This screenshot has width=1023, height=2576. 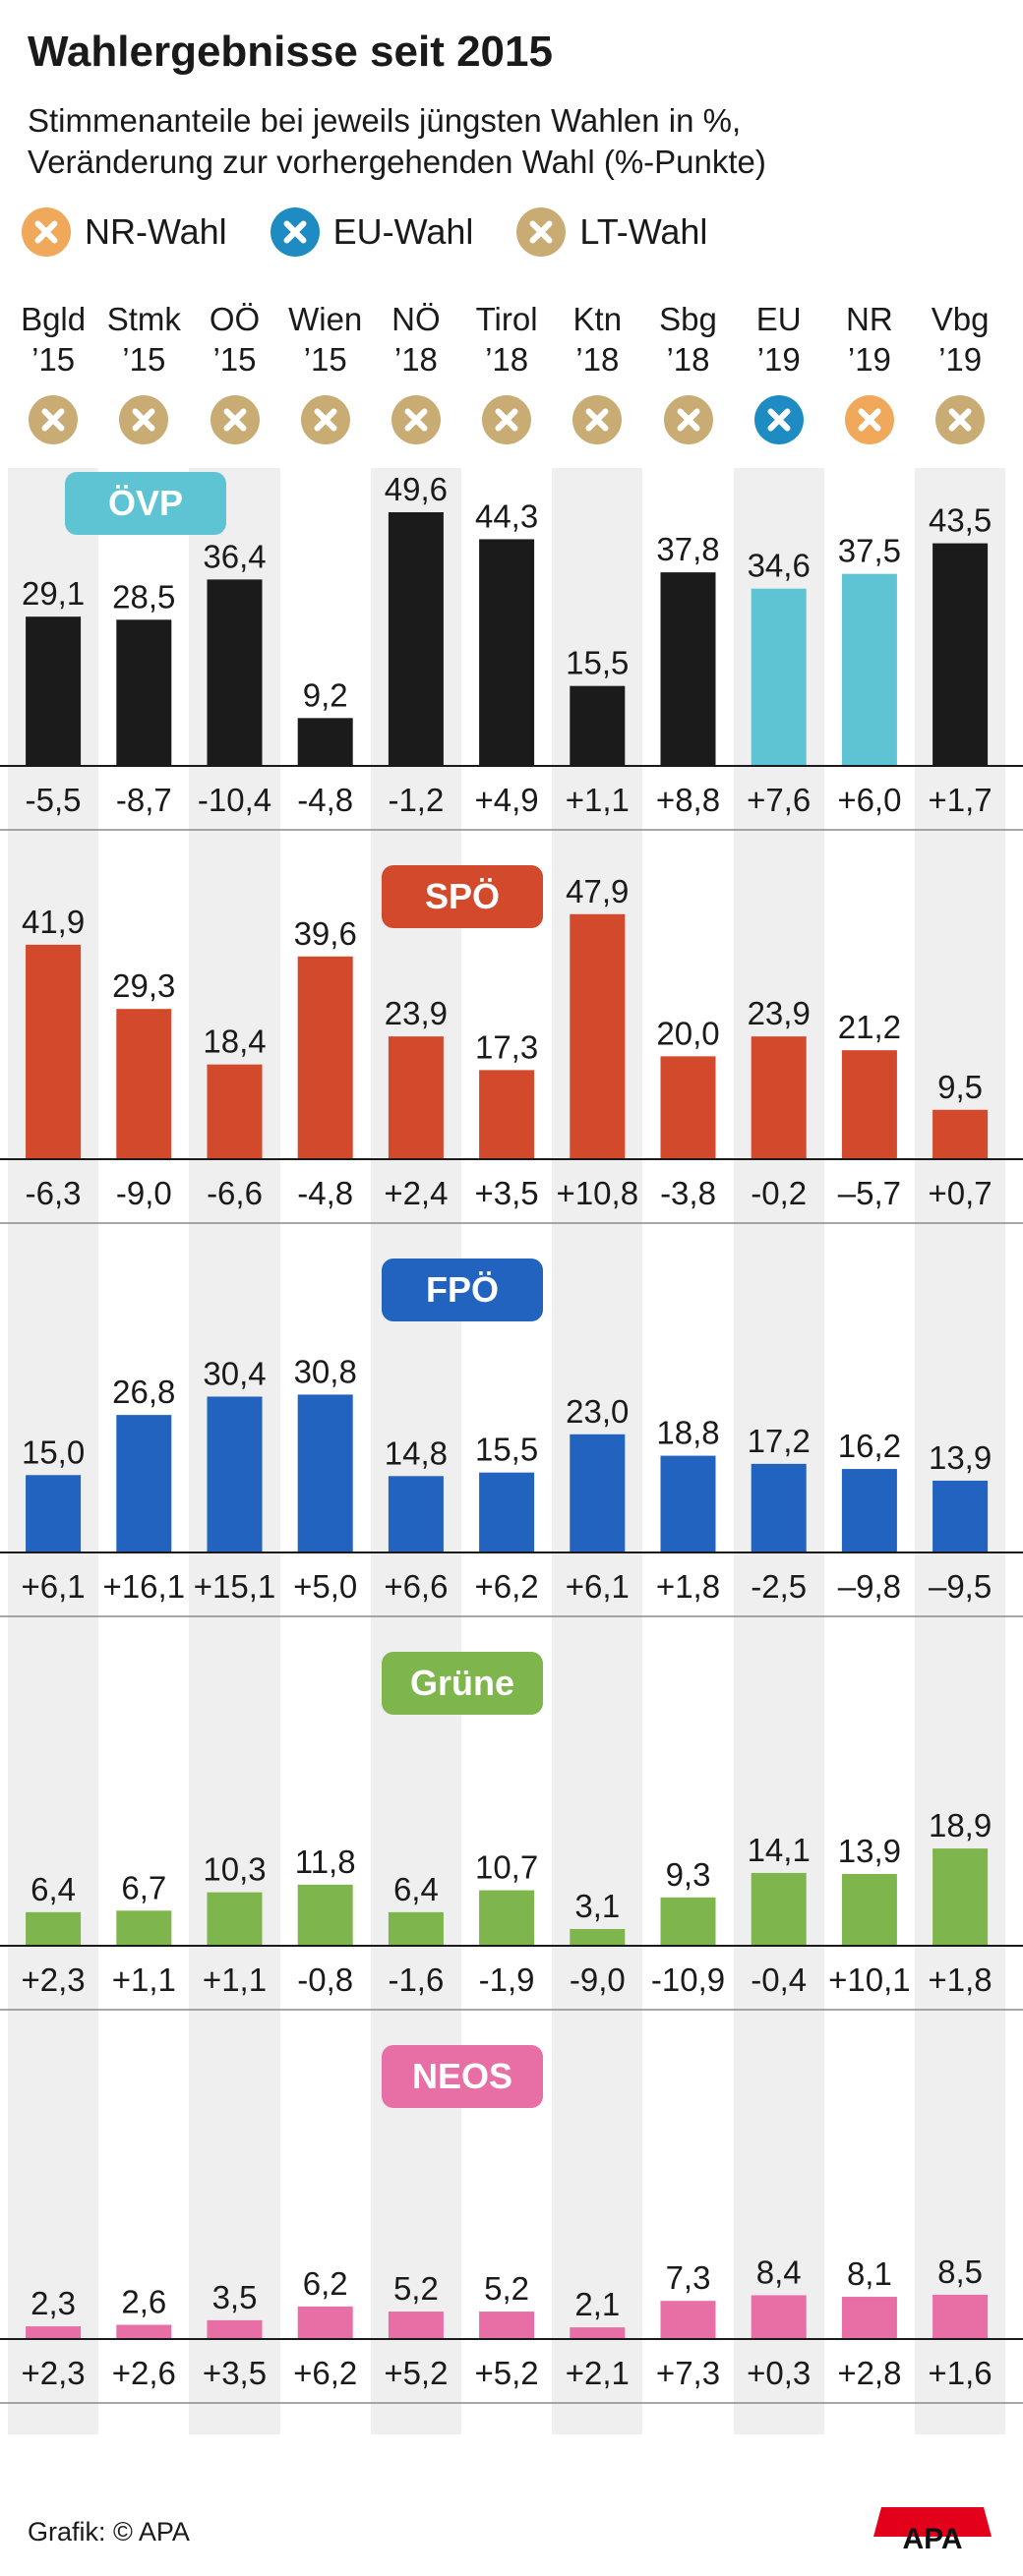 What do you see at coordinates (779, 339) in the screenshot?
I see `column-header: EU ’19` at bounding box center [779, 339].